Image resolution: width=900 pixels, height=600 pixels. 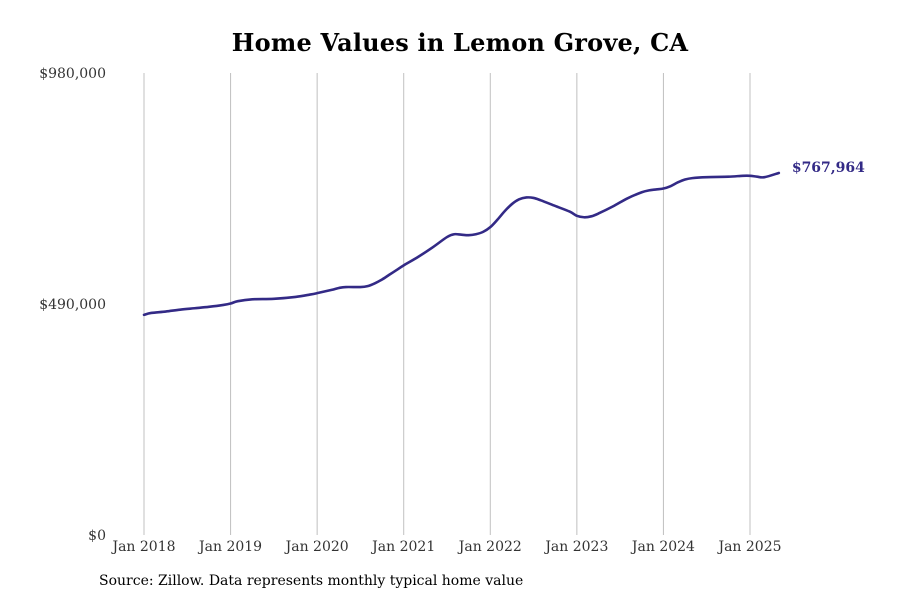 I want to click on end-value-label: $767,964, so click(x=828, y=168).